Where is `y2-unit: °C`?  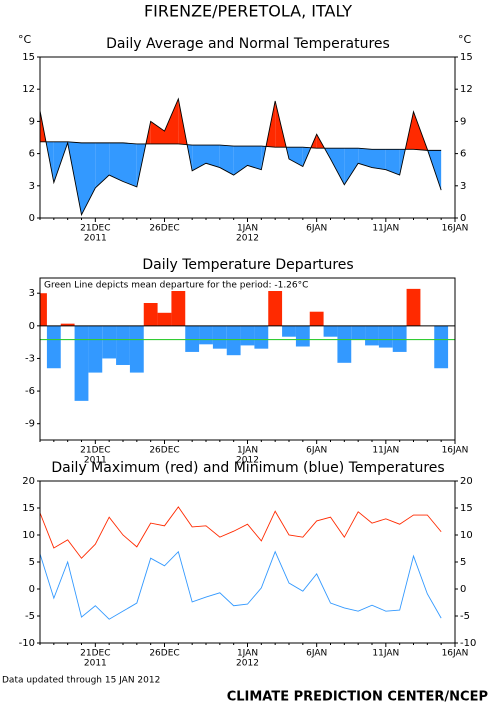 y2-unit: °C is located at coordinates (465, 39).